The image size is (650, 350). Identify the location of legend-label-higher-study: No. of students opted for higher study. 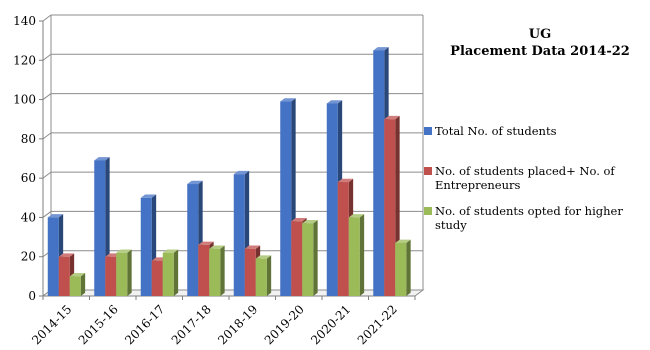
(529, 218).